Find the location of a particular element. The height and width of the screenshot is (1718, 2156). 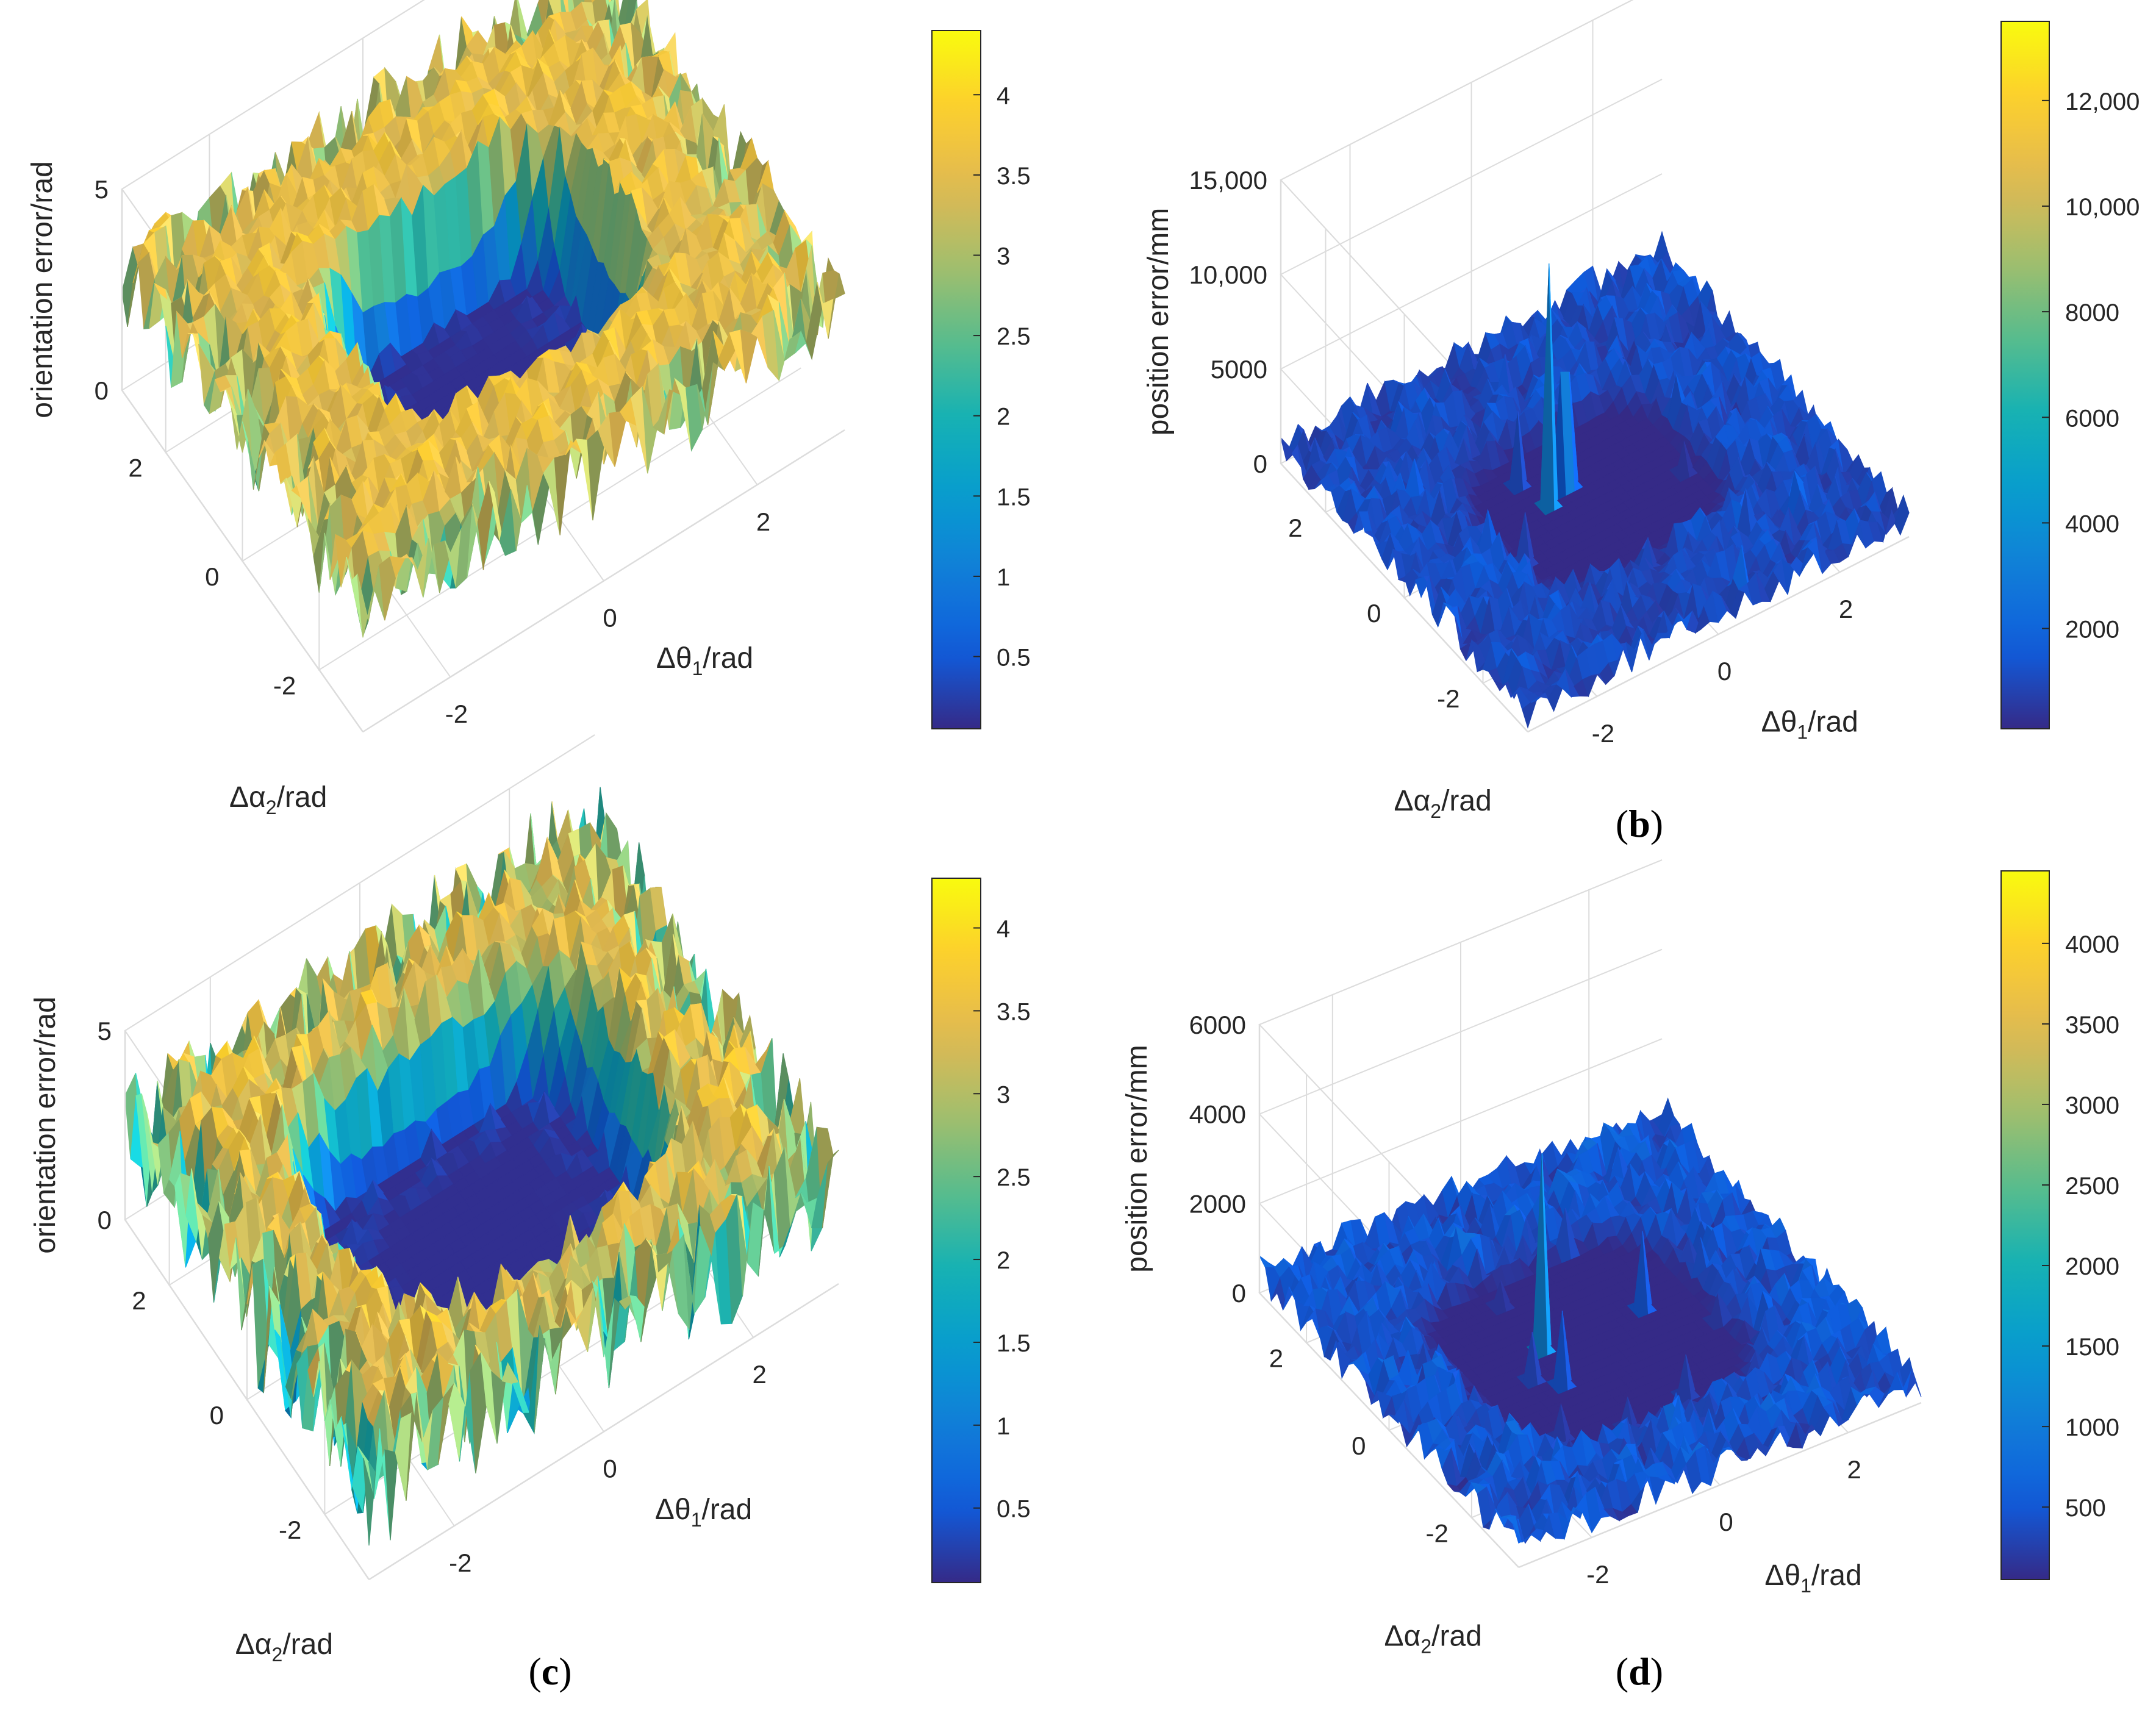

colorbar-tick-label: 8000 is located at coordinates (2092, 312).